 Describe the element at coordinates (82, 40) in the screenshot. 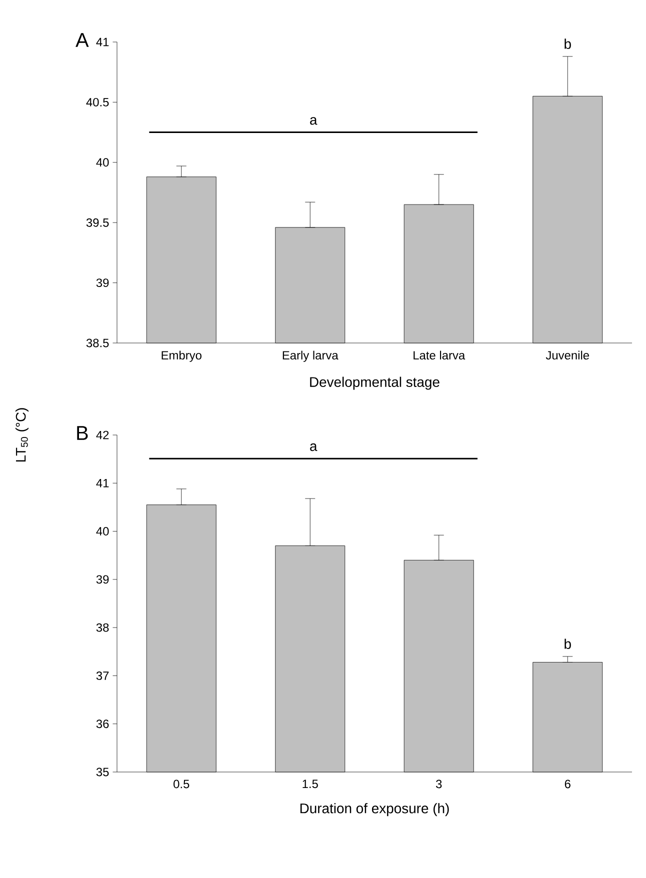

I see `chart-title: A` at that location.